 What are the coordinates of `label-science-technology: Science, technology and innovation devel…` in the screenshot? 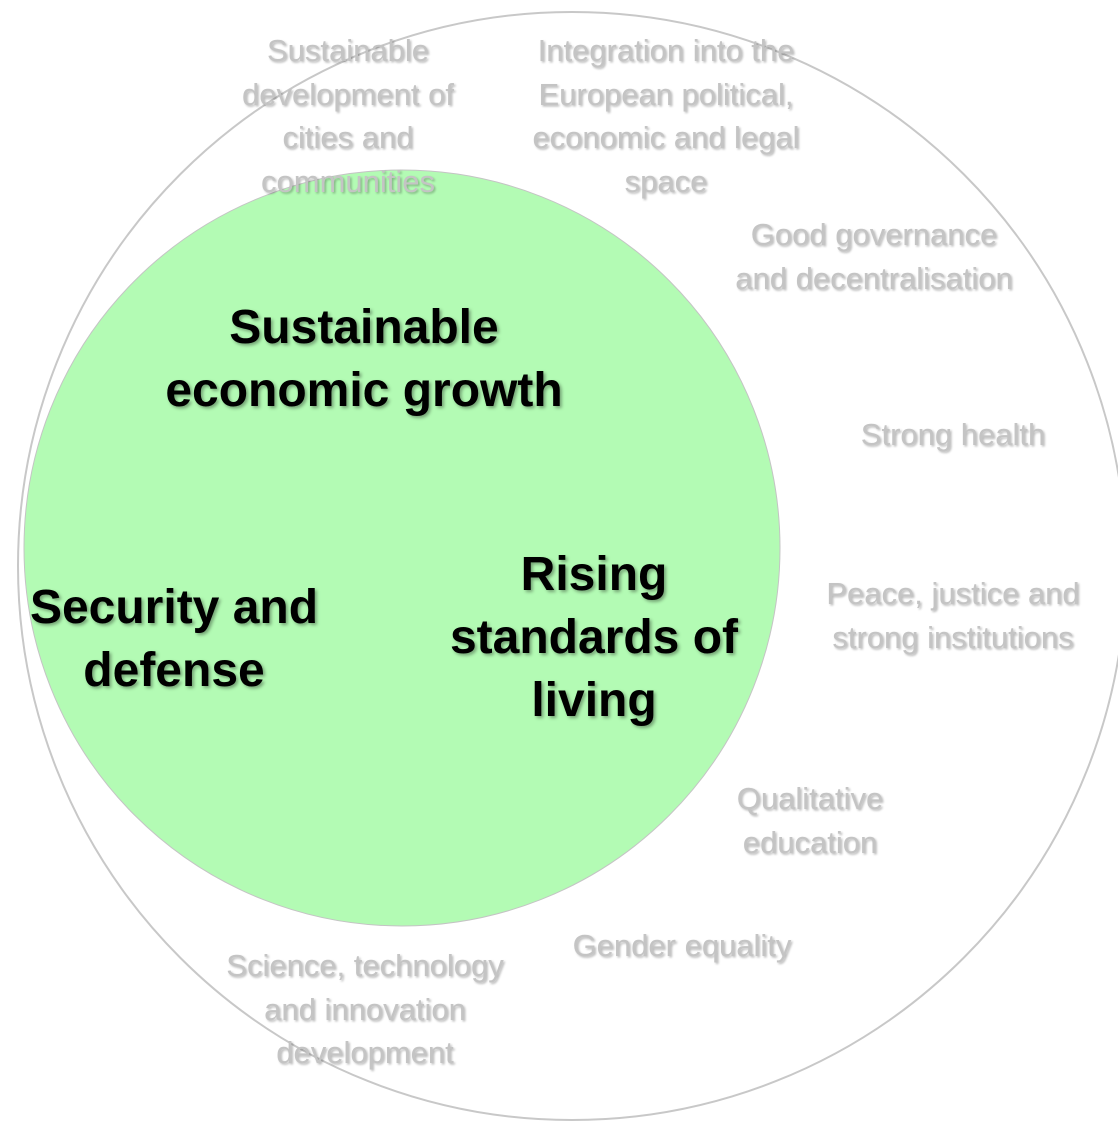 It's located at (365, 1009).